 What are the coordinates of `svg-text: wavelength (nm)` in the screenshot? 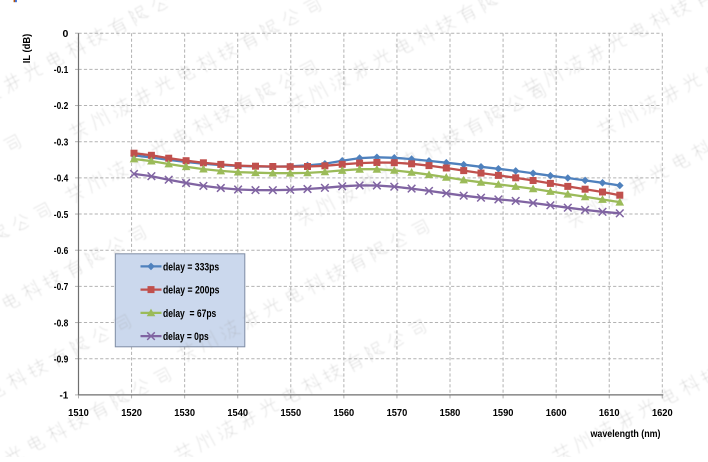 It's located at (625, 434).